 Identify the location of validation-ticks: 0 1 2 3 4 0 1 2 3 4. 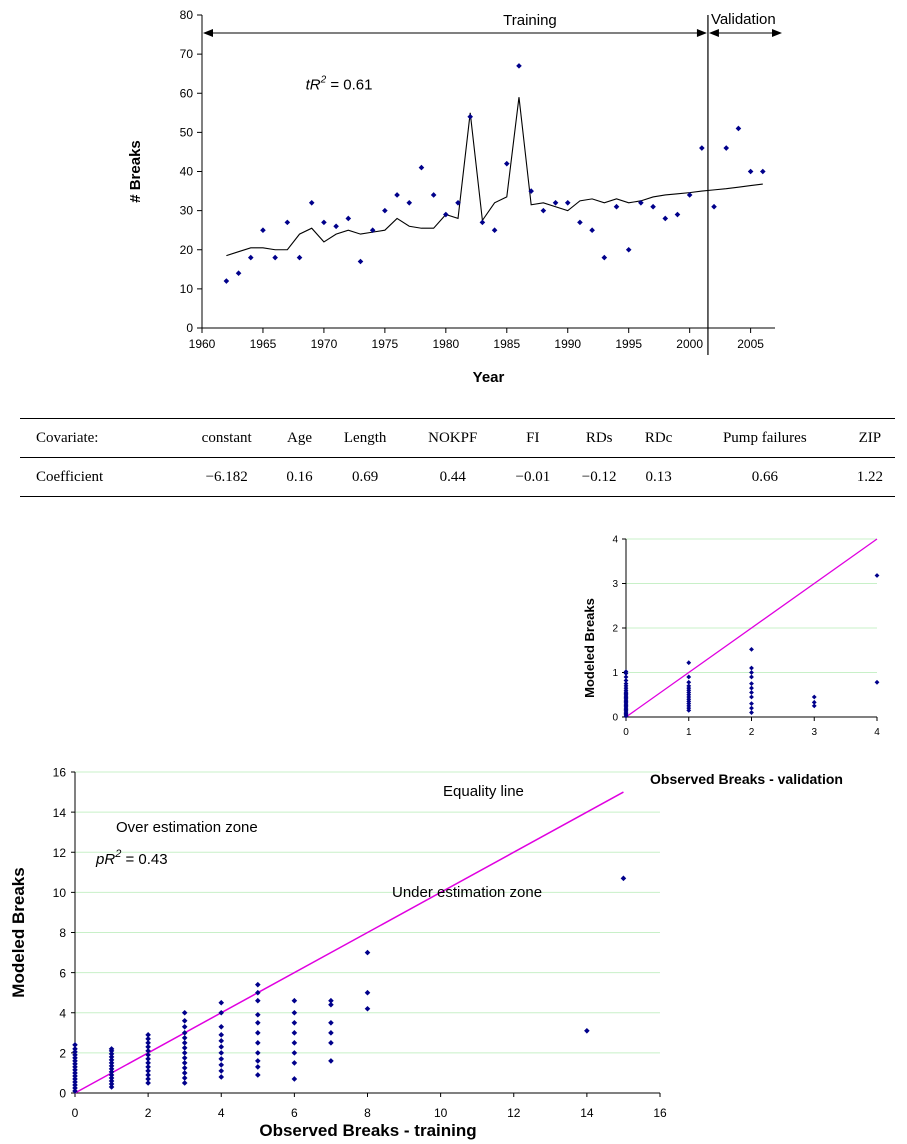
(746, 636).